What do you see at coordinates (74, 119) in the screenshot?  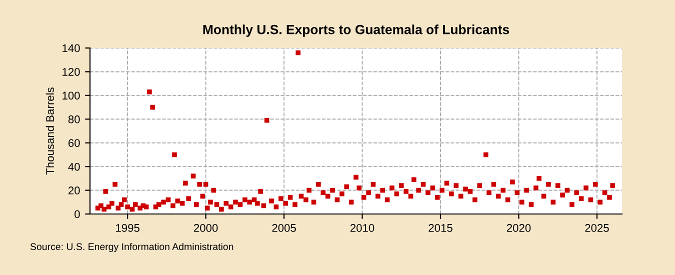 I see `y-tick-label: 80` at bounding box center [74, 119].